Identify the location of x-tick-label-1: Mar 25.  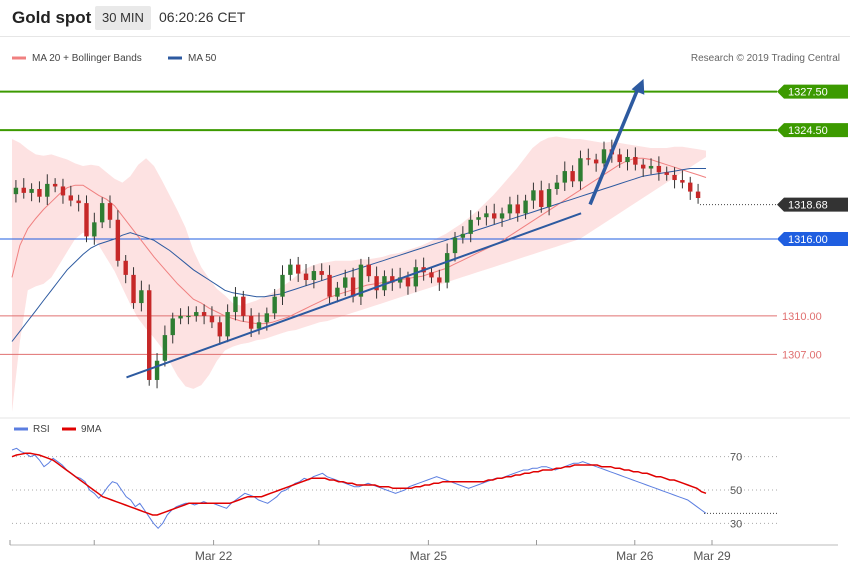
(429, 556).